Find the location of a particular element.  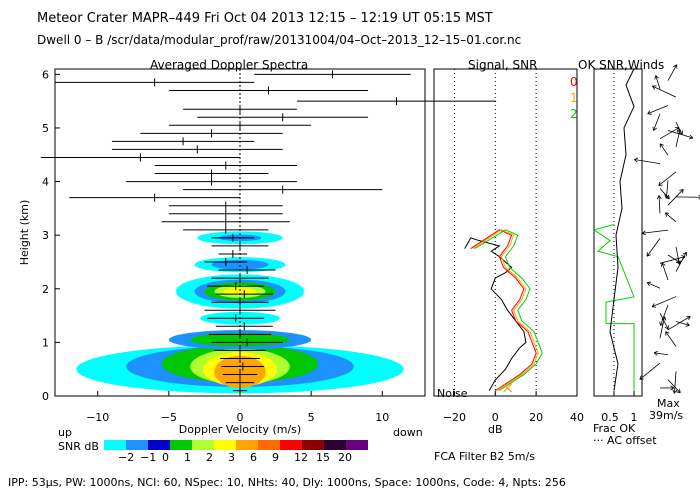

snr-legend-tick: 1 is located at coordinates (187, 457).